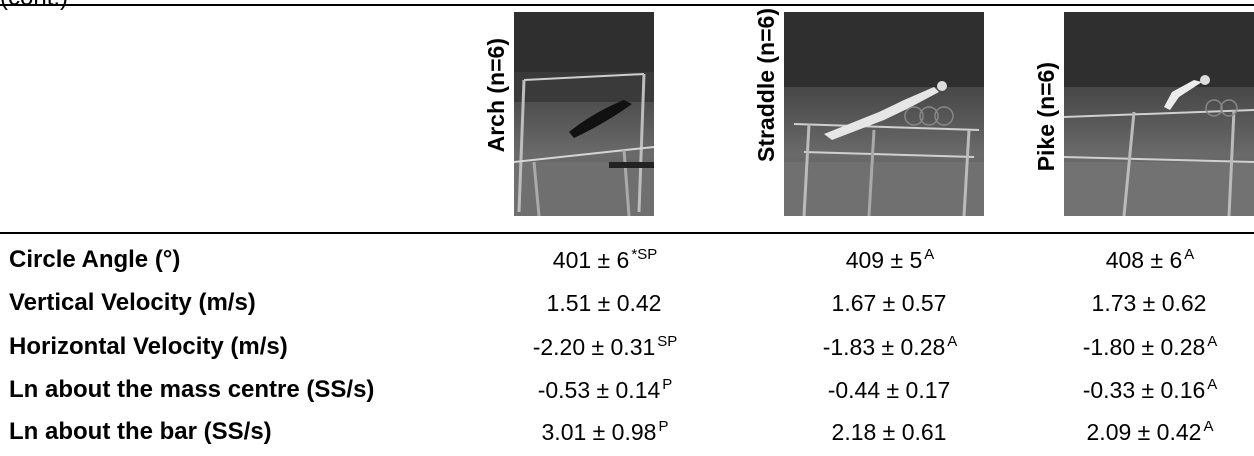 The image size is (1254, 456). What do you see at coordinates (605, 389) in the screenshot?
I see `cell-arch: -0.53 ± 0.14 P` at bounding box center [605, 389].